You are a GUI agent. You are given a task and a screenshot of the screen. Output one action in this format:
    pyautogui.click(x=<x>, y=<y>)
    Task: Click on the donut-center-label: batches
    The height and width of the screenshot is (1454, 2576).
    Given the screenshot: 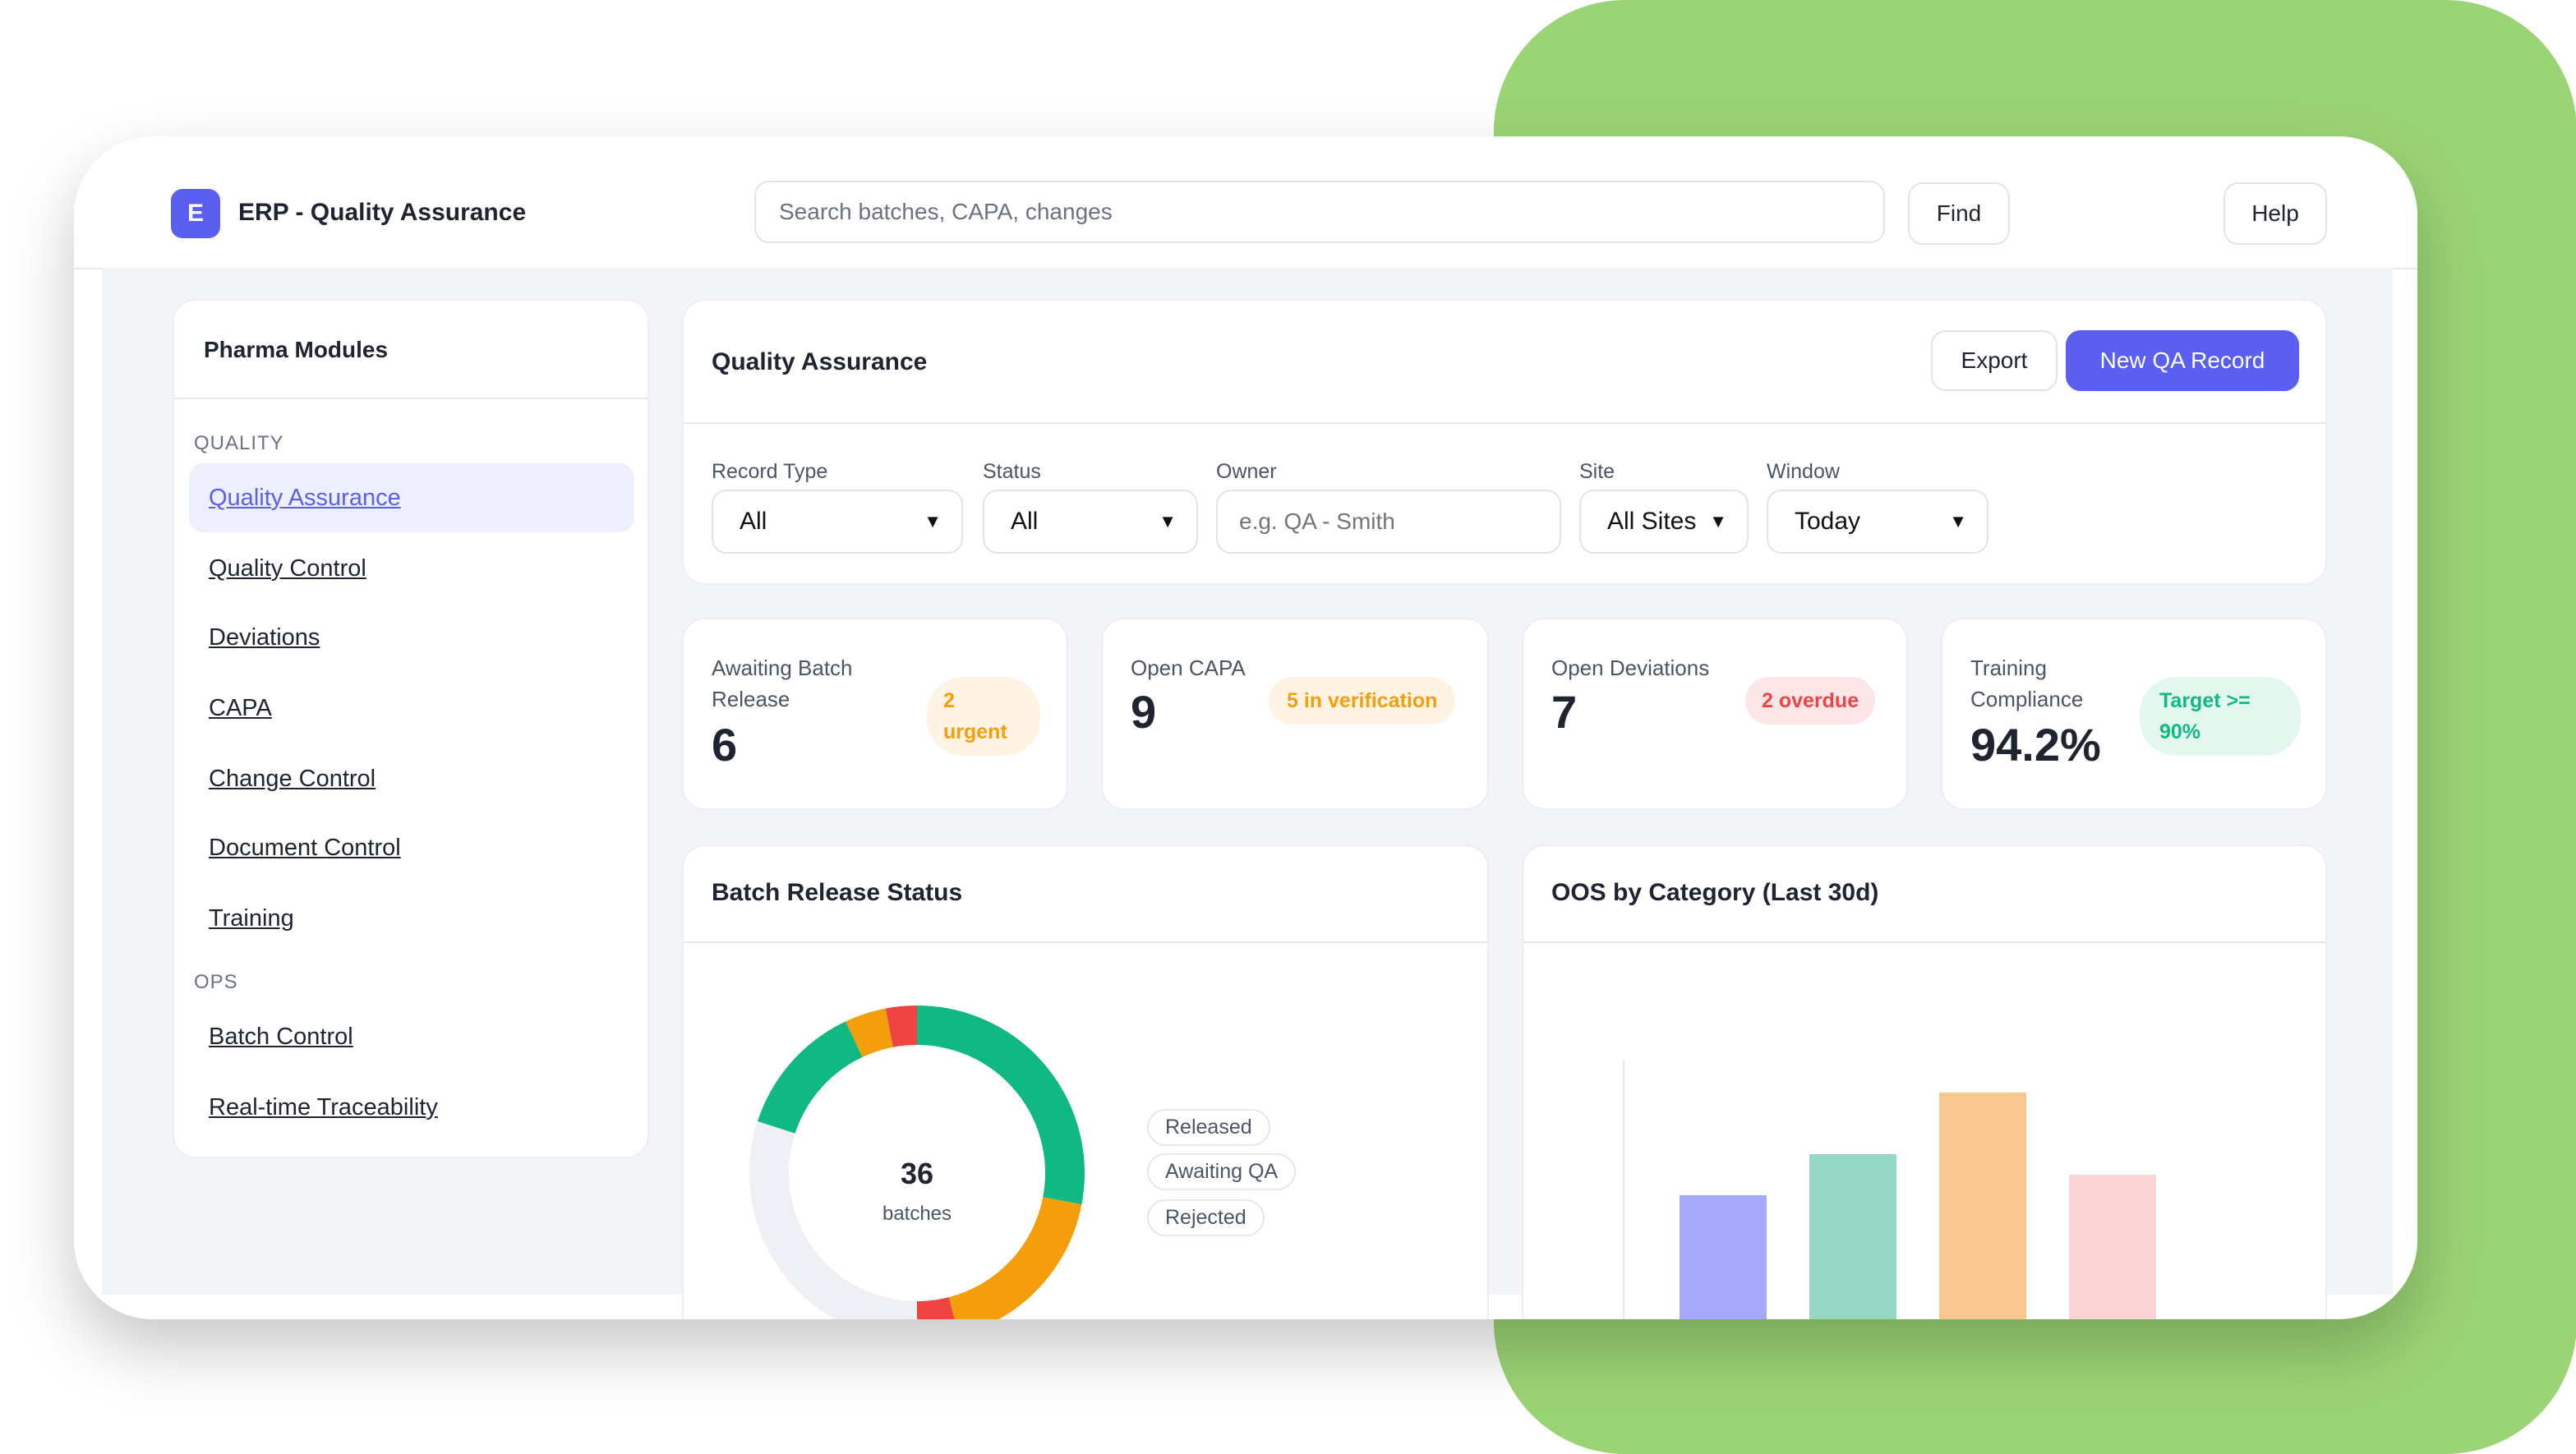 What is the action you would take?
    pyautogui.click(x=917, y=1214)
    